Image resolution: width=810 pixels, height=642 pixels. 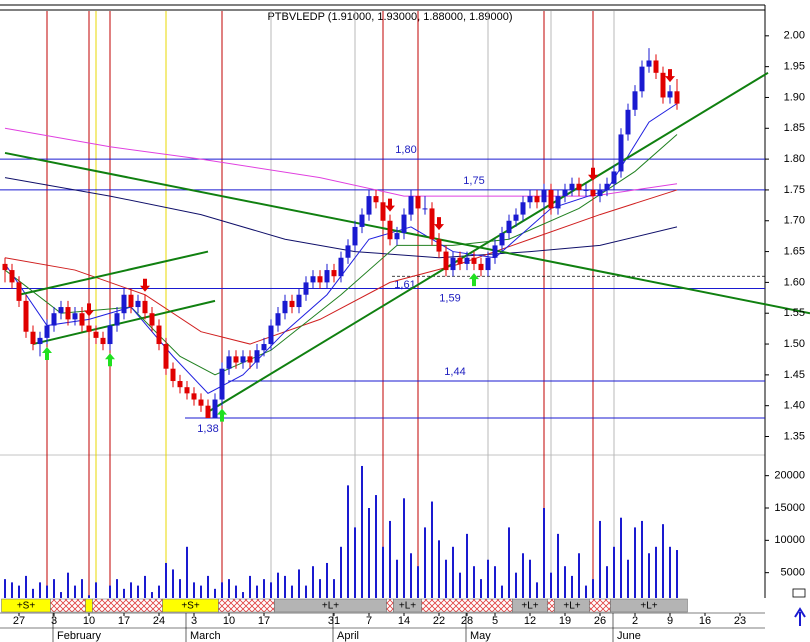 What do you see at coordinates (264, 621) in the screenshot?
I see `x-tick-label: 17` at bounding box center [264, 621].